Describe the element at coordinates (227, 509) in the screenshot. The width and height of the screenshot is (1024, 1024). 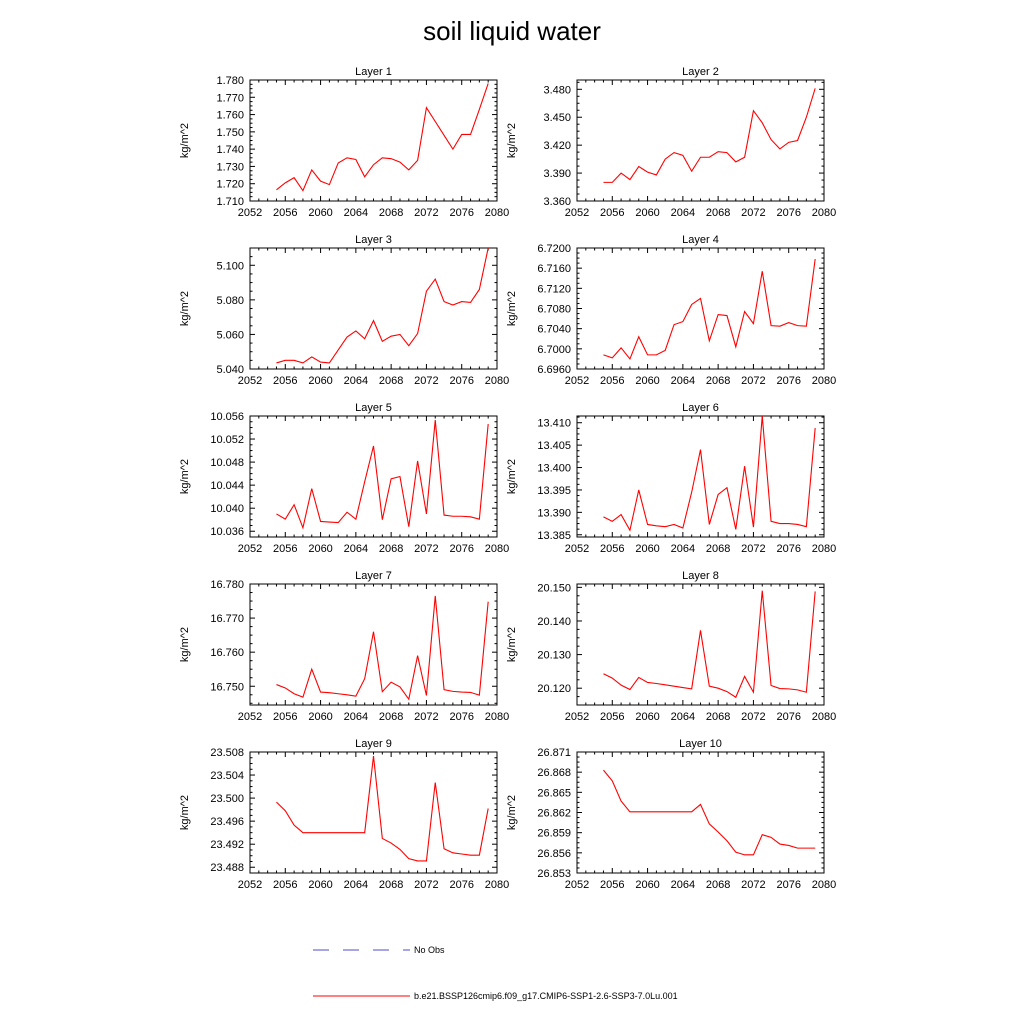
I see `y-tick-label: 10.040` at that location.